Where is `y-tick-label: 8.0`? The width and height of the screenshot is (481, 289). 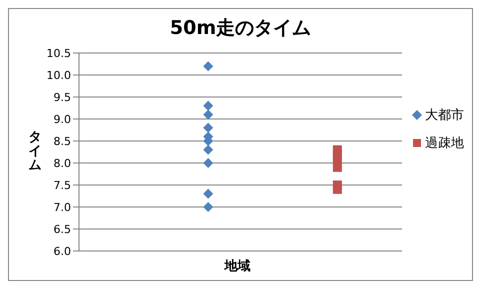
y-tick-label: 8.0 is located at coordinates (62, 163).